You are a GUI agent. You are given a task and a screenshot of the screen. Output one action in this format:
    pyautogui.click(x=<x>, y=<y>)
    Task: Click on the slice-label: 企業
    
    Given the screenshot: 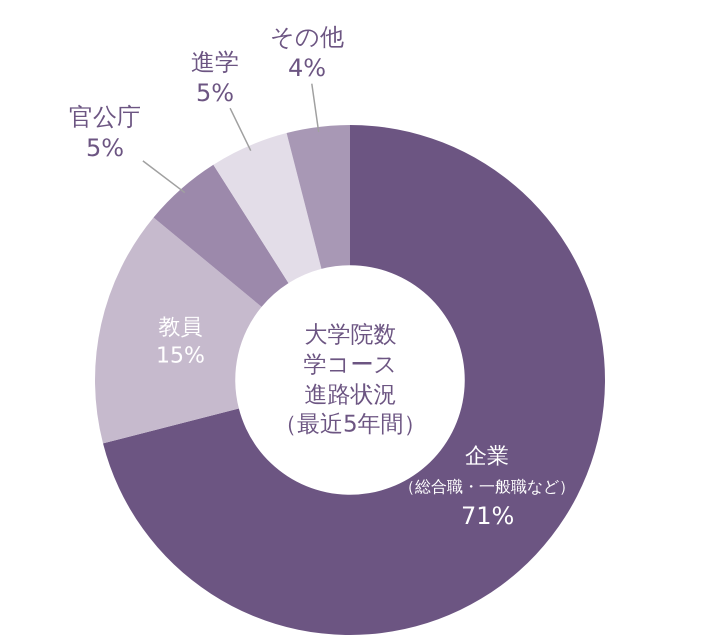 What is the action you would take?
    pyautogui.click(x=487, y=456)
    